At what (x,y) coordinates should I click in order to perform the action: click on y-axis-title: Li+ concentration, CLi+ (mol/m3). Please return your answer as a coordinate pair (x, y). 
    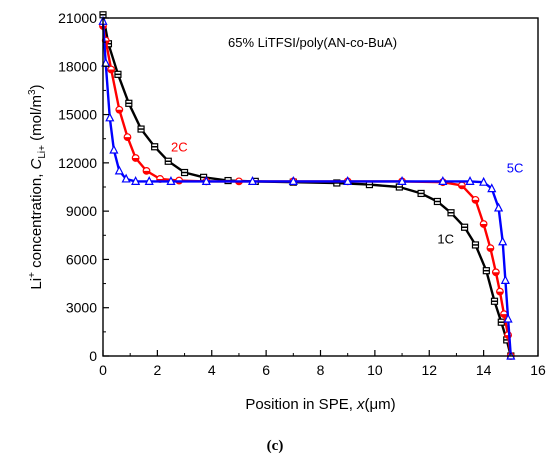
    Looking at the image, I should click on (37, 186).